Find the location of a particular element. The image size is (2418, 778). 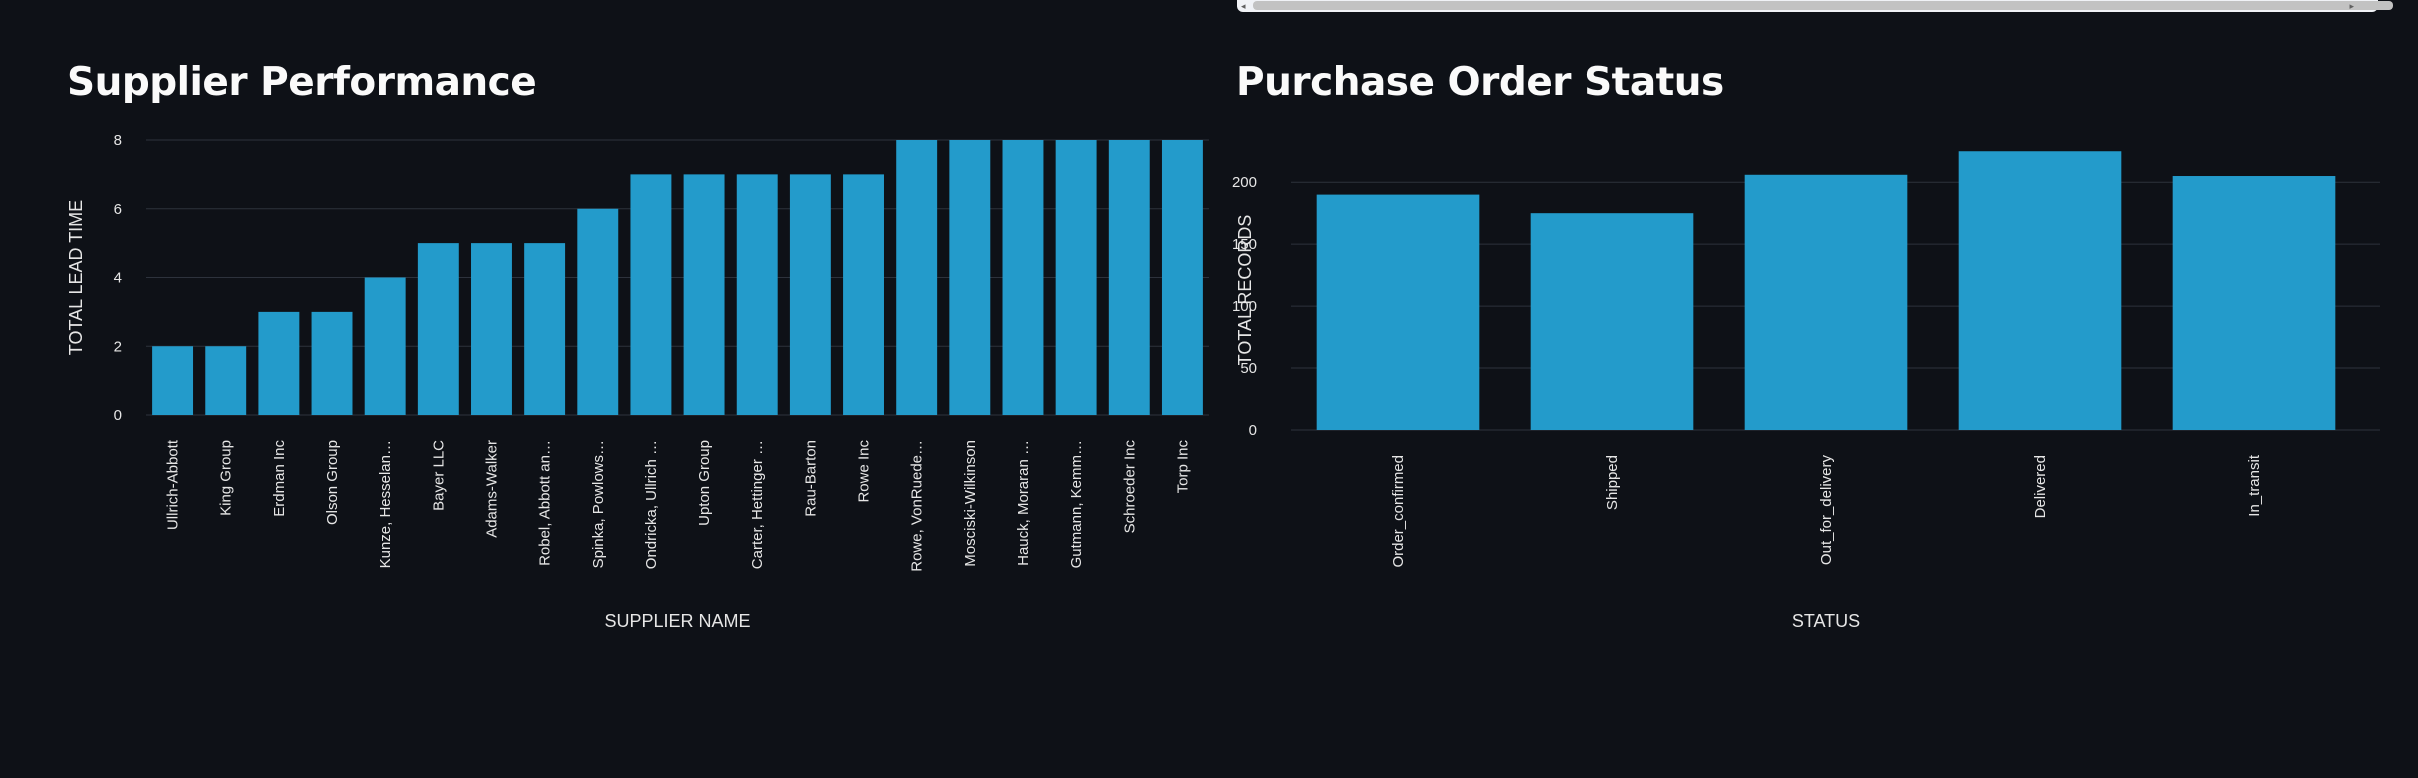

y-tick-label: 2 is located at coordinates (118, 346).